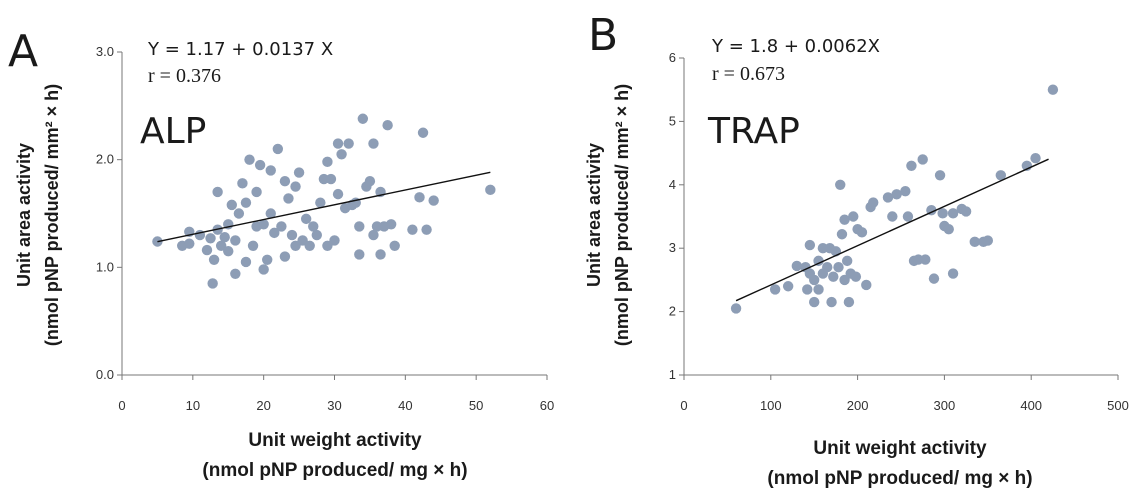 This screenshot has width=1140, height=496. I want to click on panel-a-regression-line, so click(324, 207).